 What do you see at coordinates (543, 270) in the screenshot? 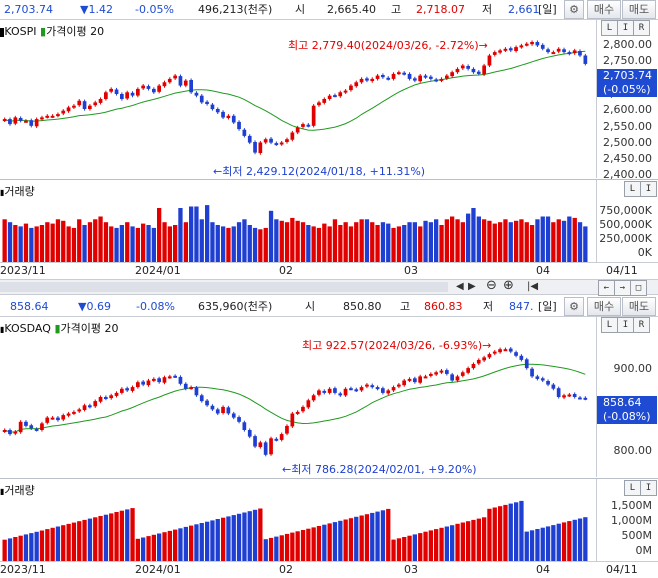
I see `kospi-x-04: 04` at bounding box center [543, 270].